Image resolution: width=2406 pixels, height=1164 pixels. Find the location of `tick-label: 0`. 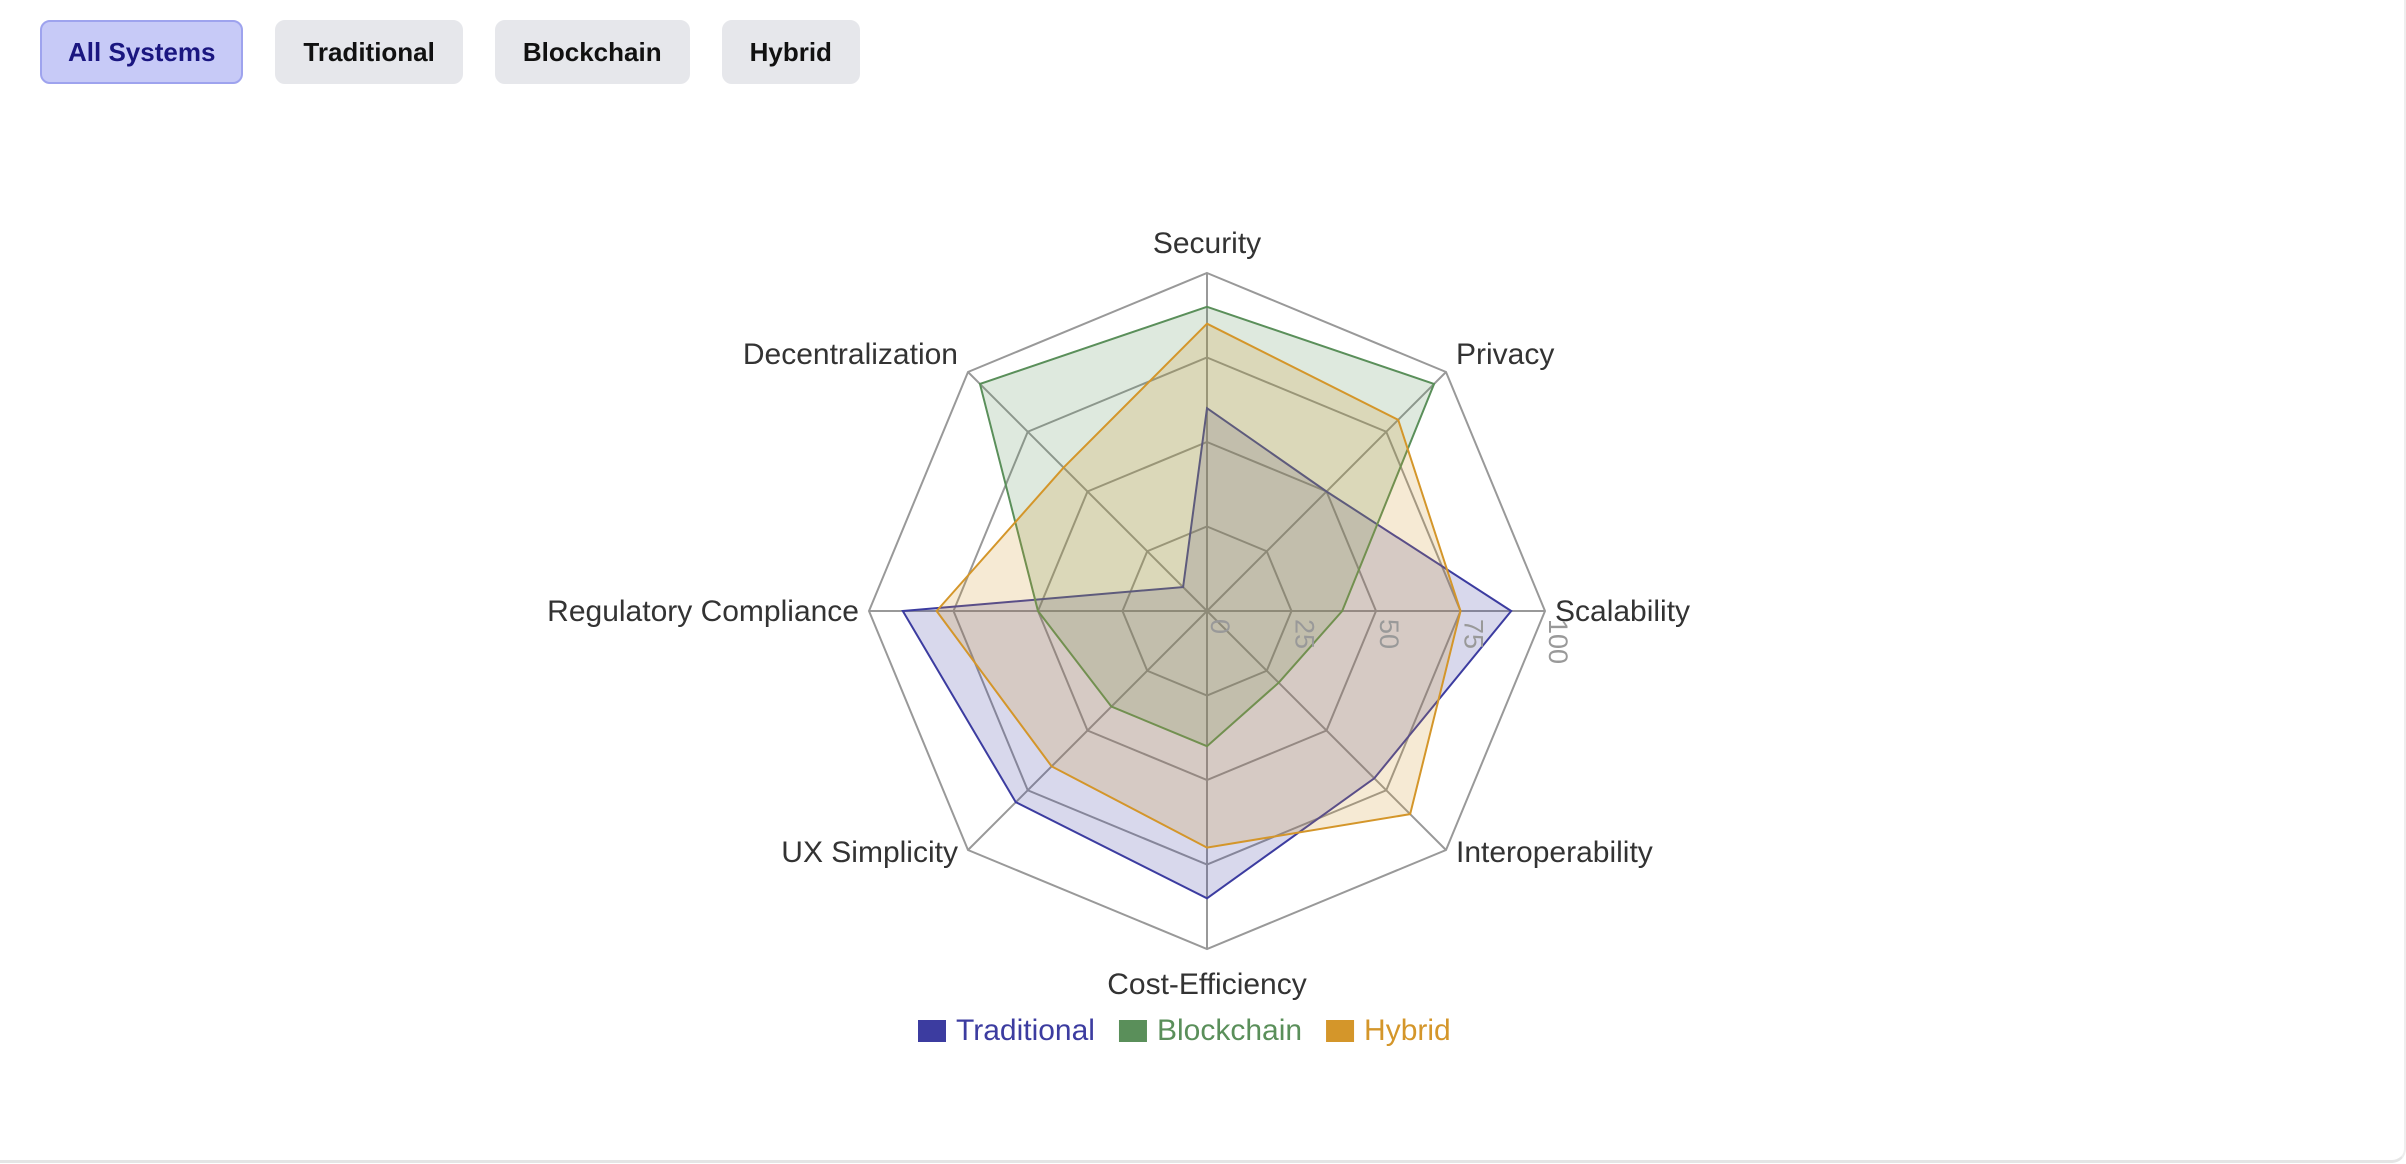

tick-label: 0 is located at coordinates (1220, 626).